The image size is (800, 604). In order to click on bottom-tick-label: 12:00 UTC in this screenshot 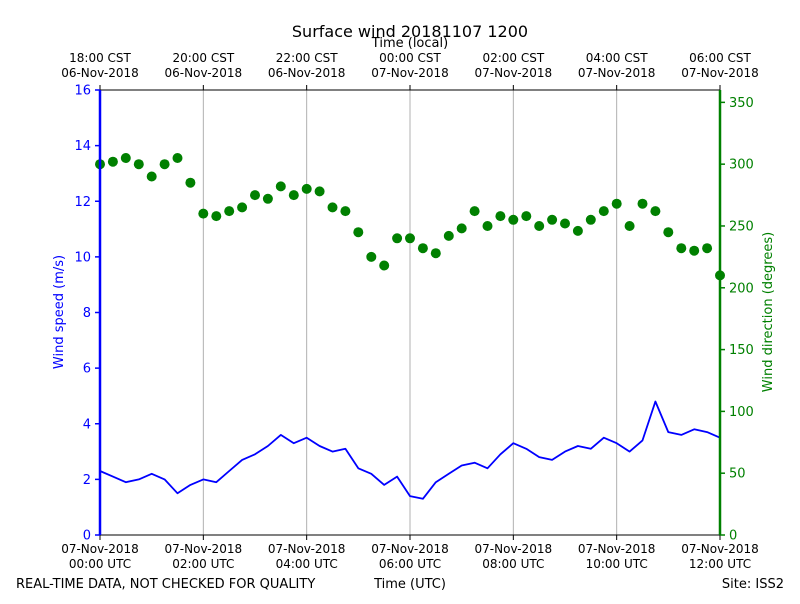, I will do `click(720, 564)`.